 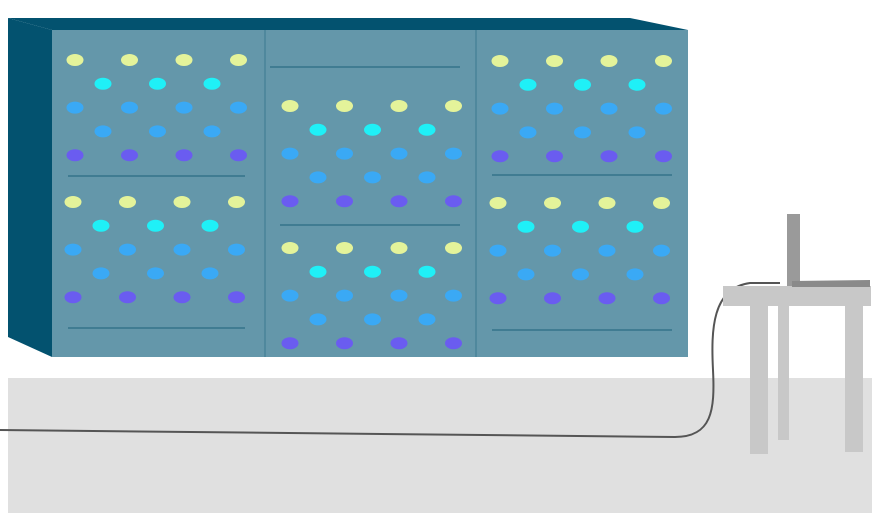 What do you see at coordinates (831, 283) in the screenshot?
I see `laptop-base` at bounding box center [831, 283].